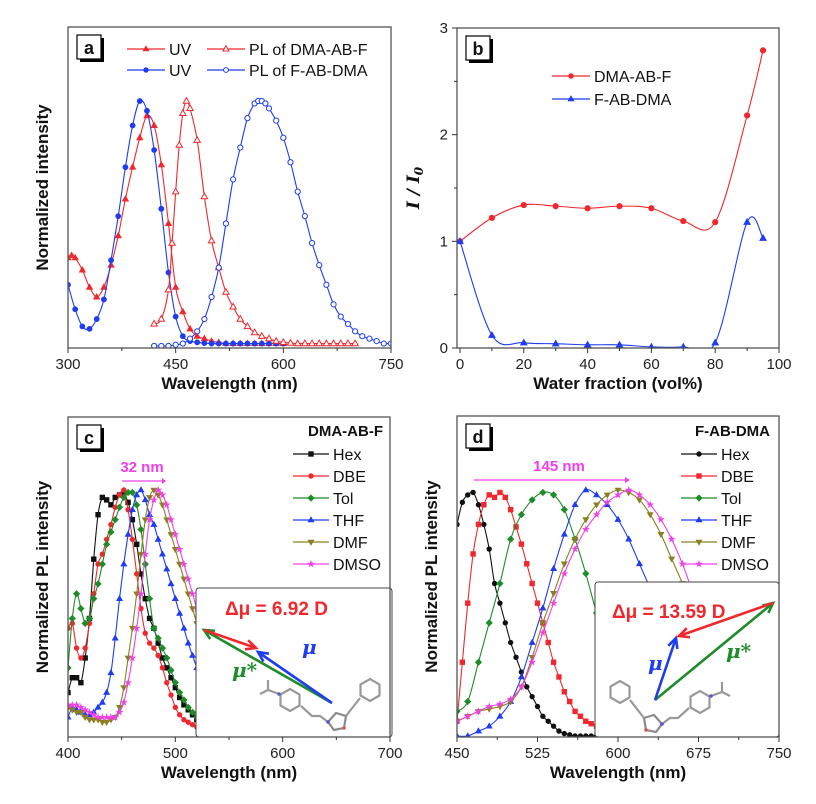 The height and width of the screenshot is (804, 816). Describe the element at coordinates (67, 364) in the screenshot. I see `x-tick-label: 300` at that location.